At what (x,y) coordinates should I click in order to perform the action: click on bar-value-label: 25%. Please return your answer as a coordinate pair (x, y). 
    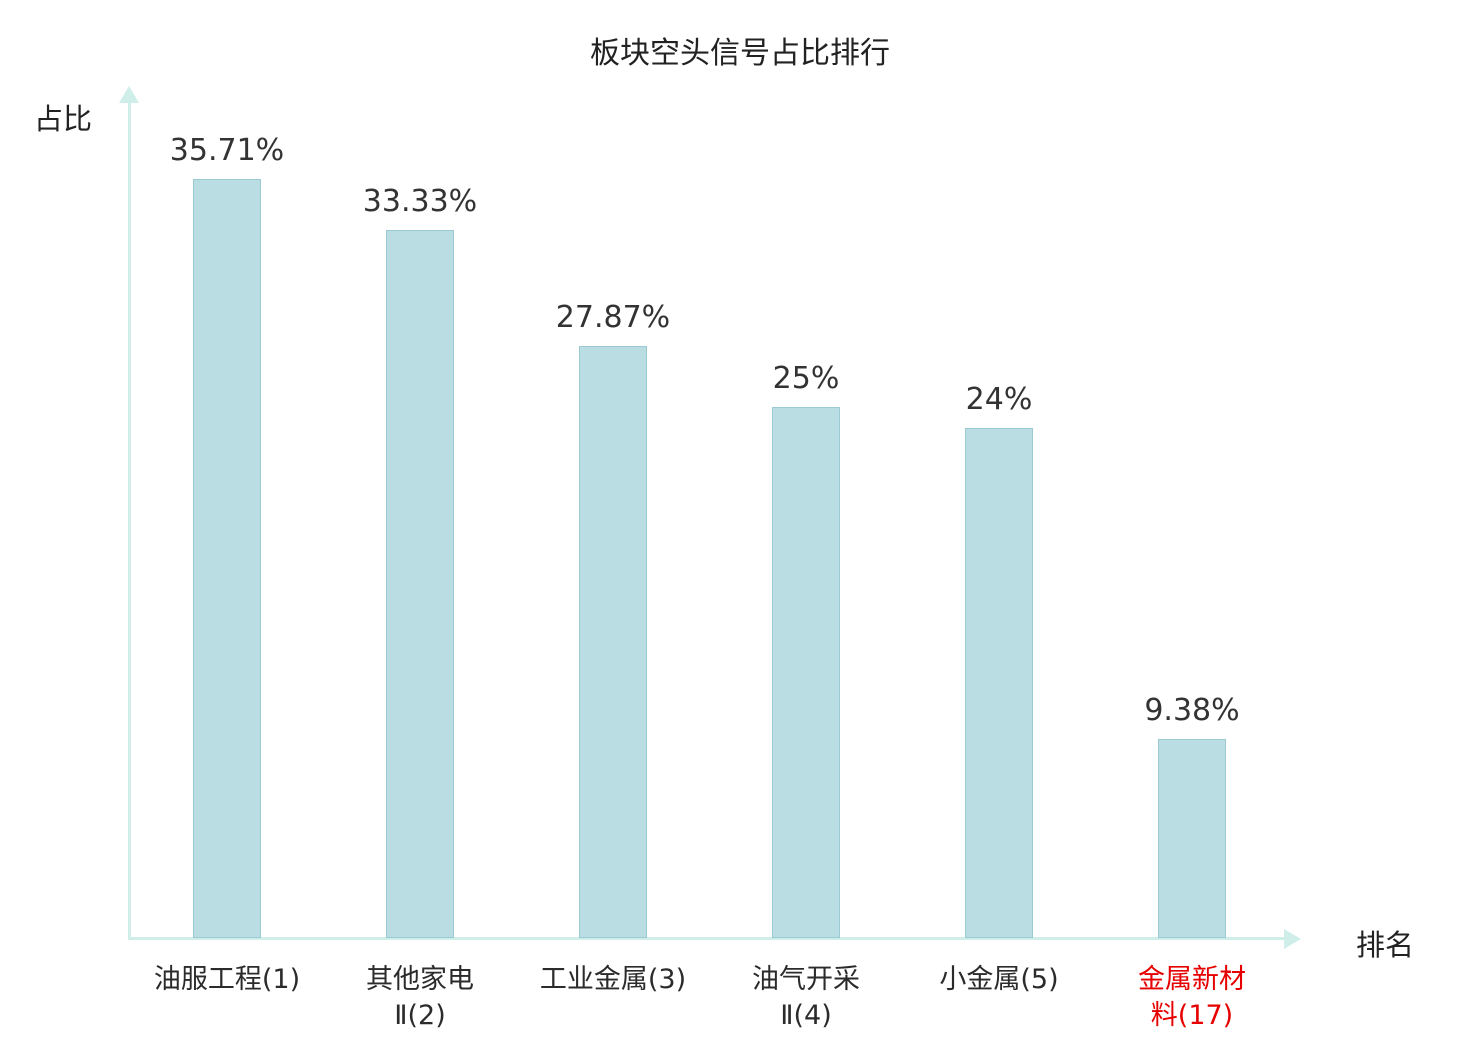
    Looking at the image, I should click on (806, 378).